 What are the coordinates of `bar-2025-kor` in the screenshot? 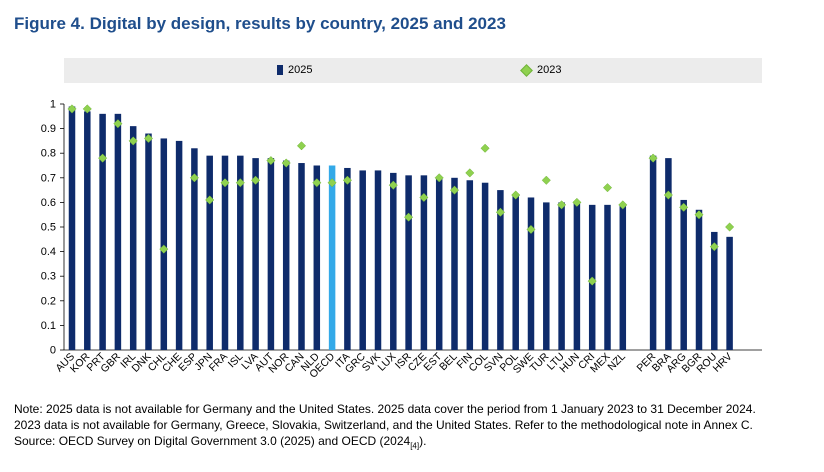 It's located at (87, 230).